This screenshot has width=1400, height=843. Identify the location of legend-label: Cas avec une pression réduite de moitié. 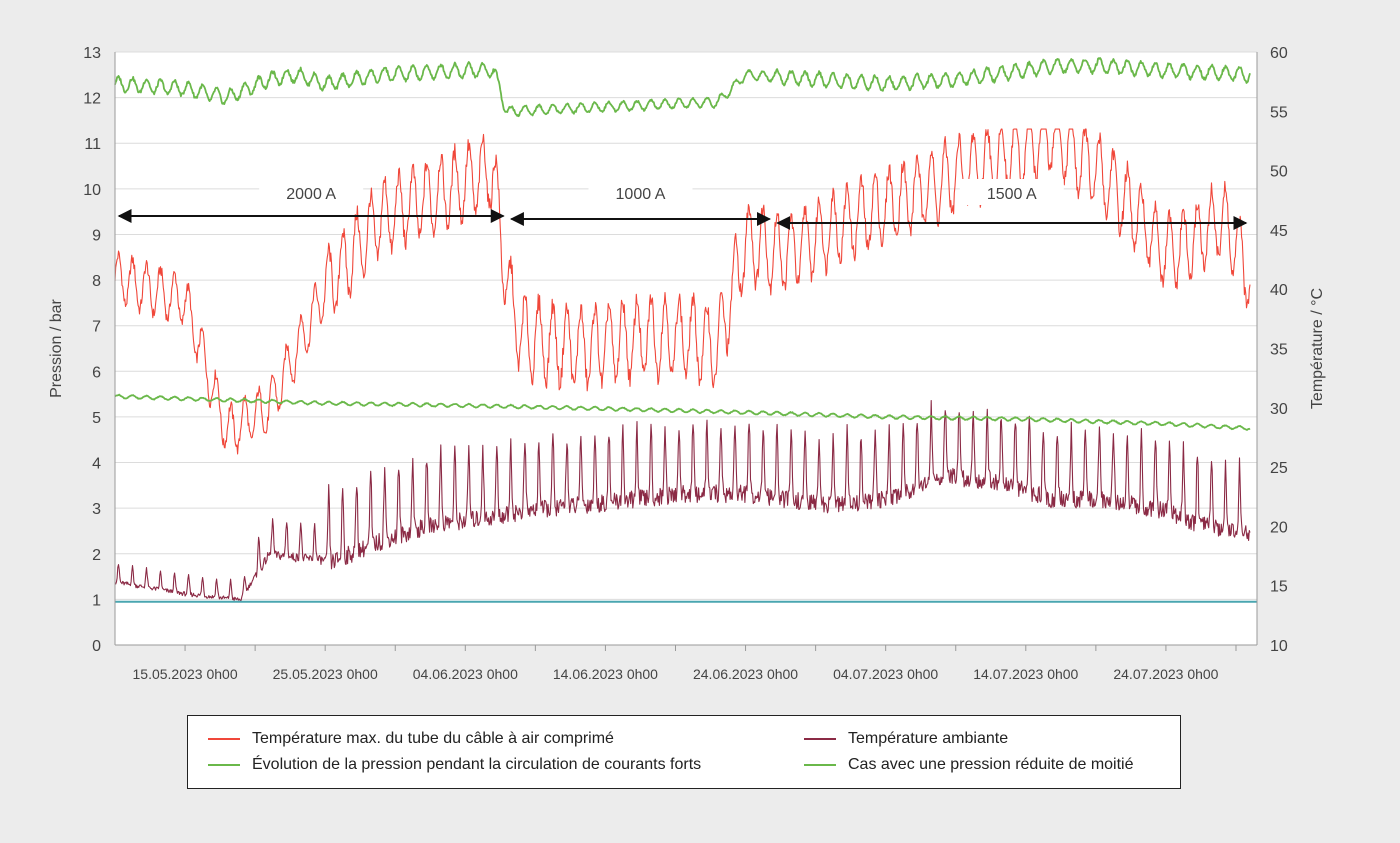
(991, 764).